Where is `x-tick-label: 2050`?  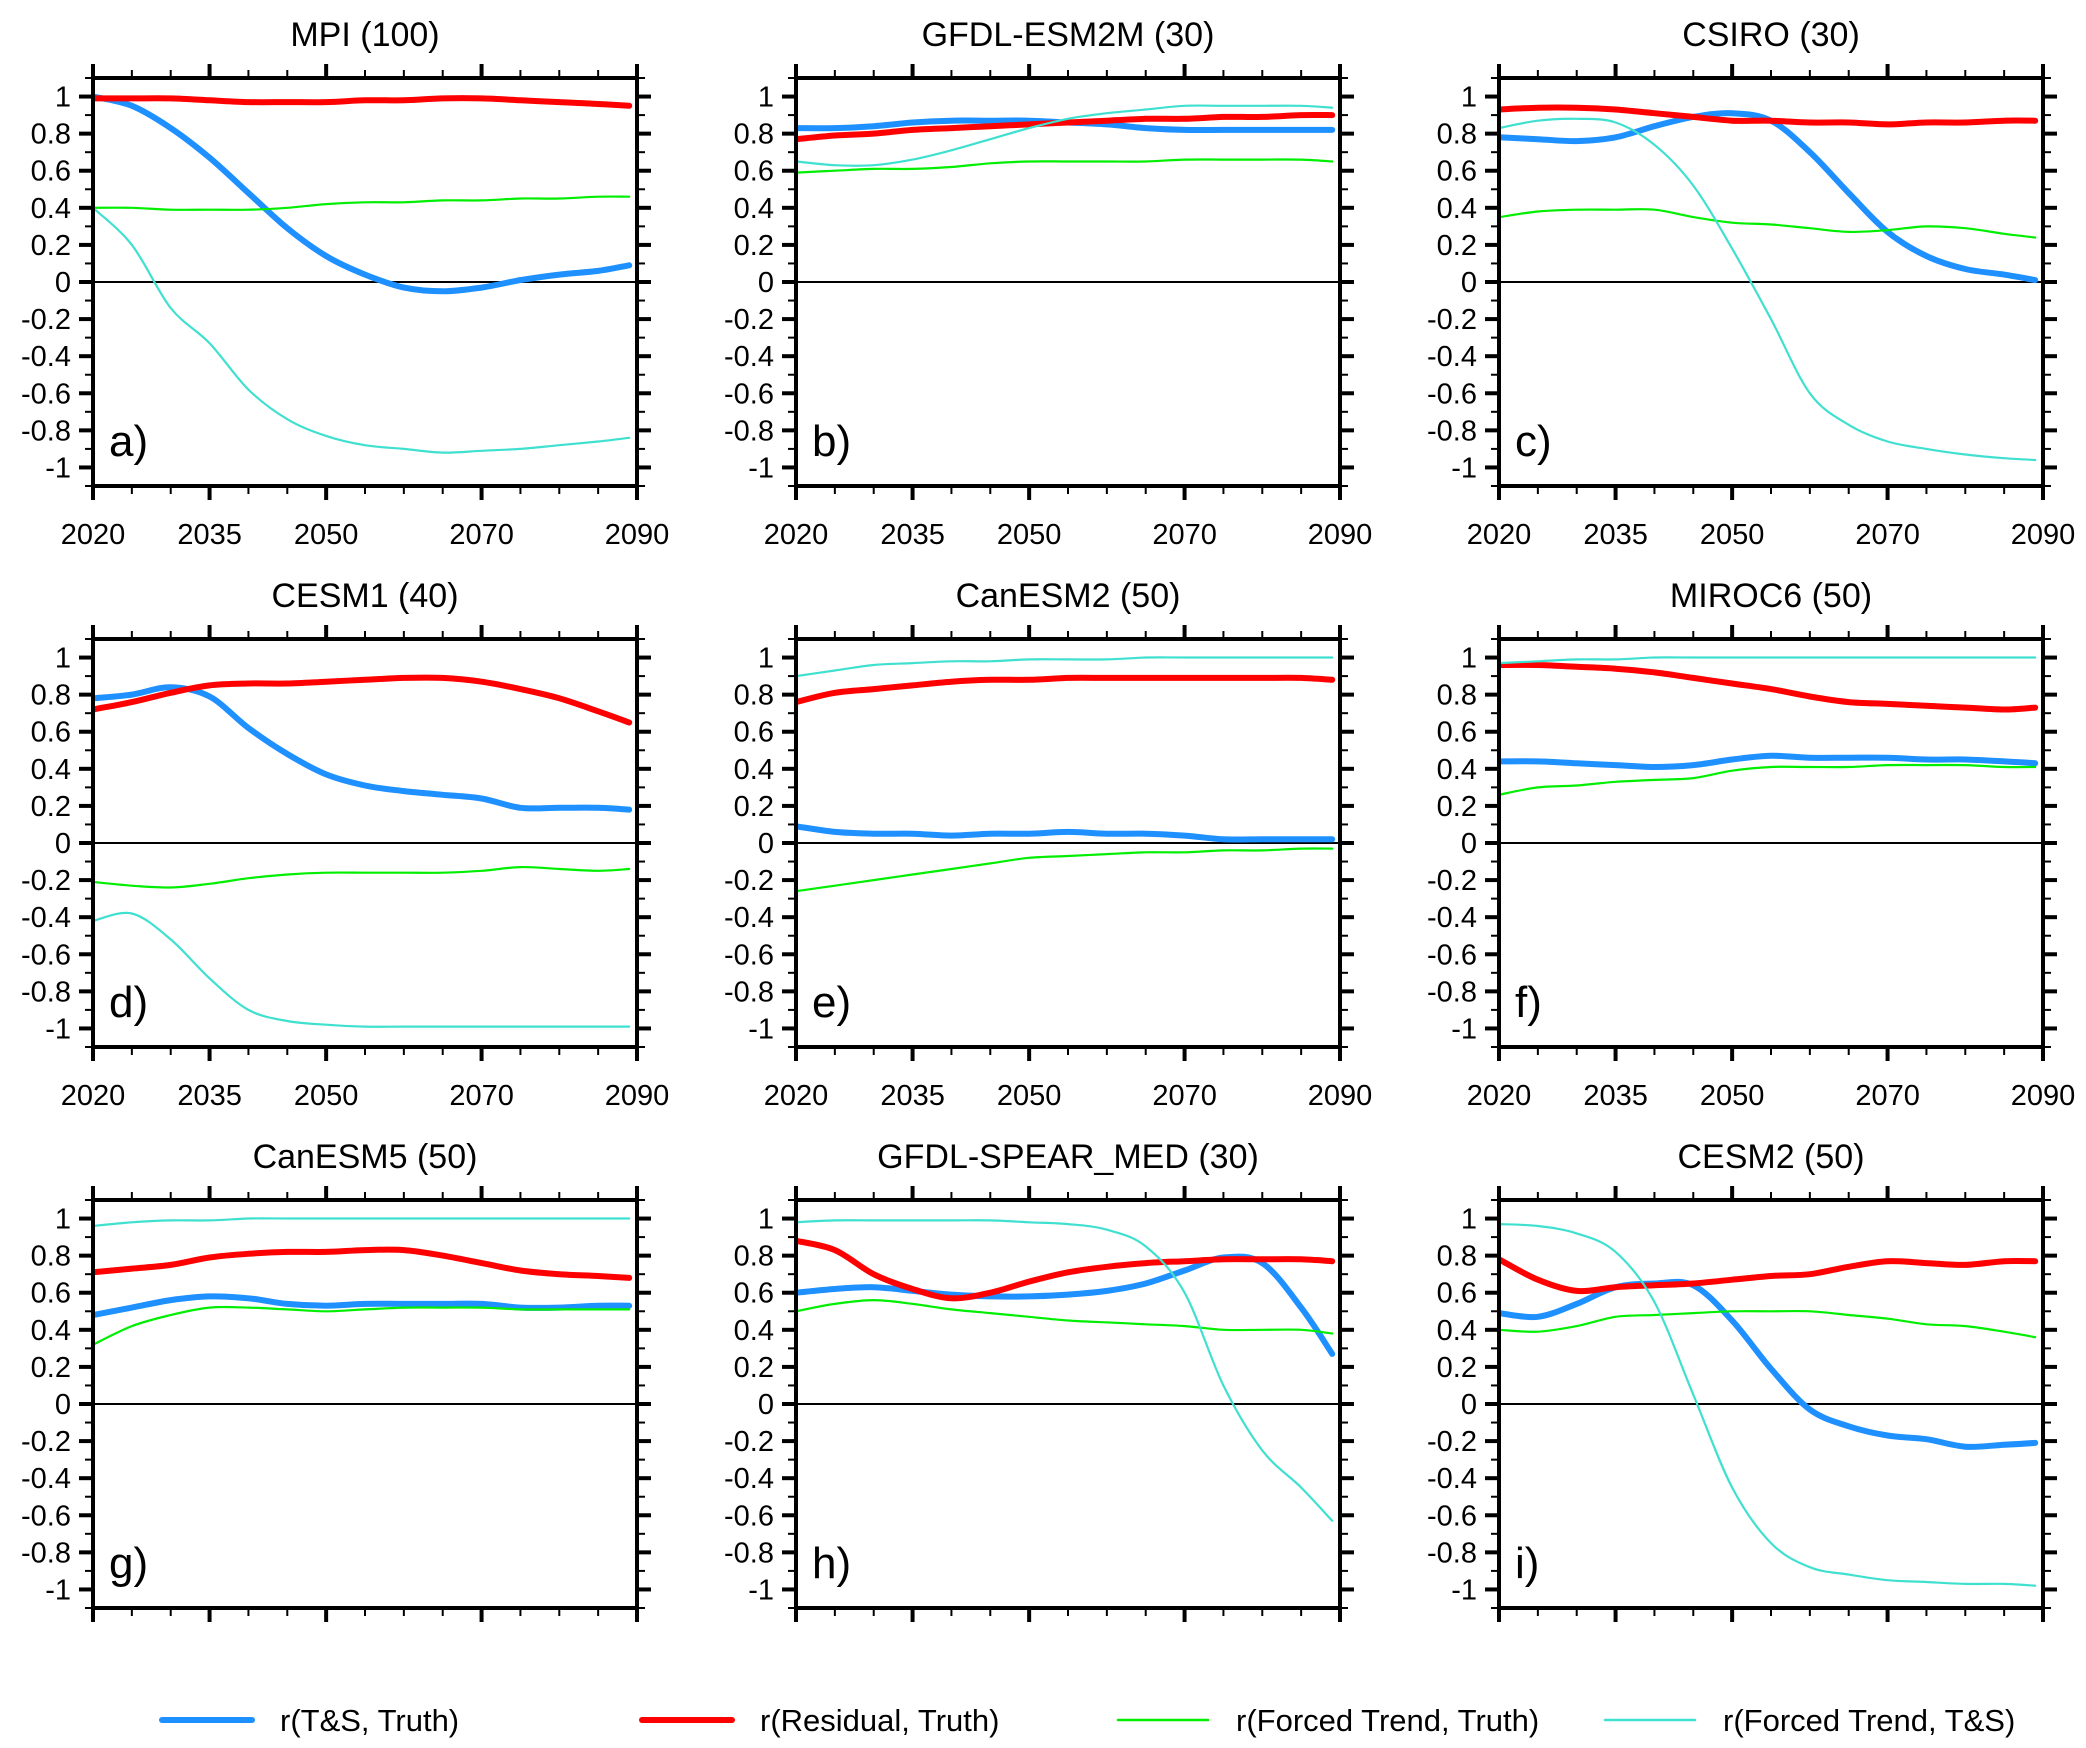
x-tick-label: 2050 is located at coordinates (1732, 535).